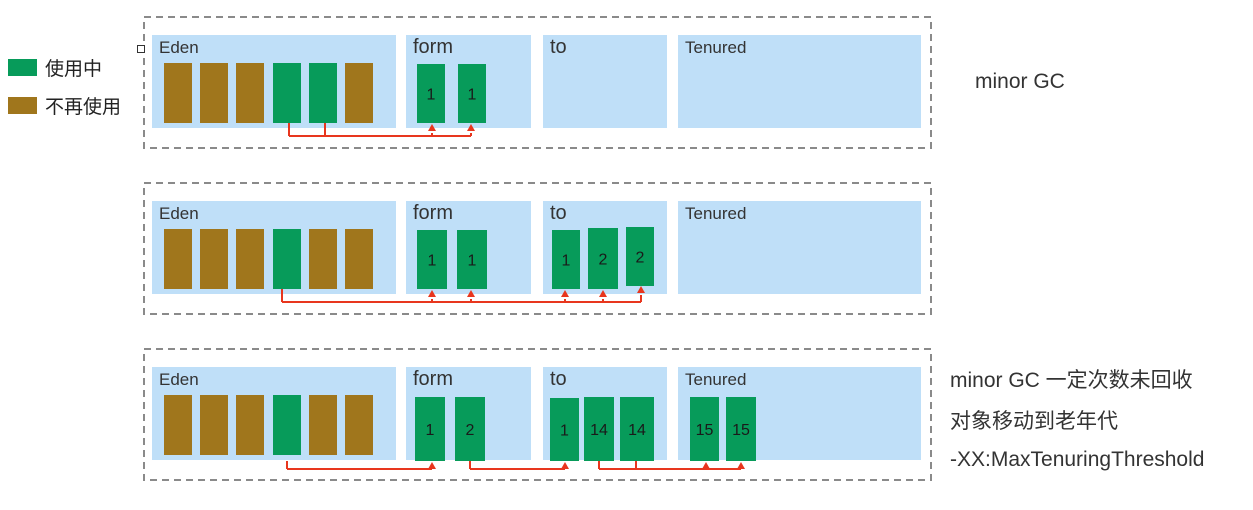  Describe the element at coordinates (22, 105) in the screenshot. I see `legend-swatch-unused` at that location.